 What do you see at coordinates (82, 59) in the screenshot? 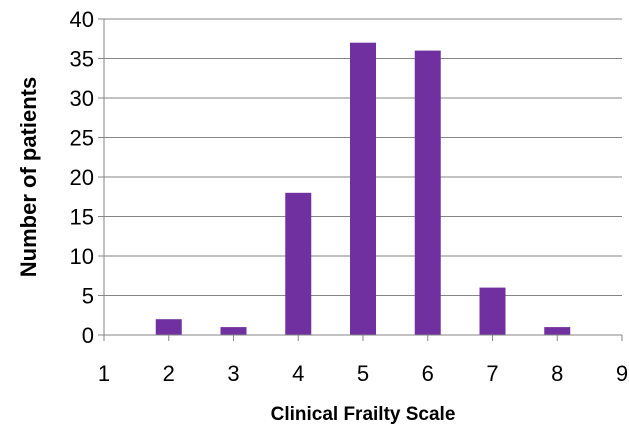
I see `y-tick-label: 35` at bounding box center [82, 59].